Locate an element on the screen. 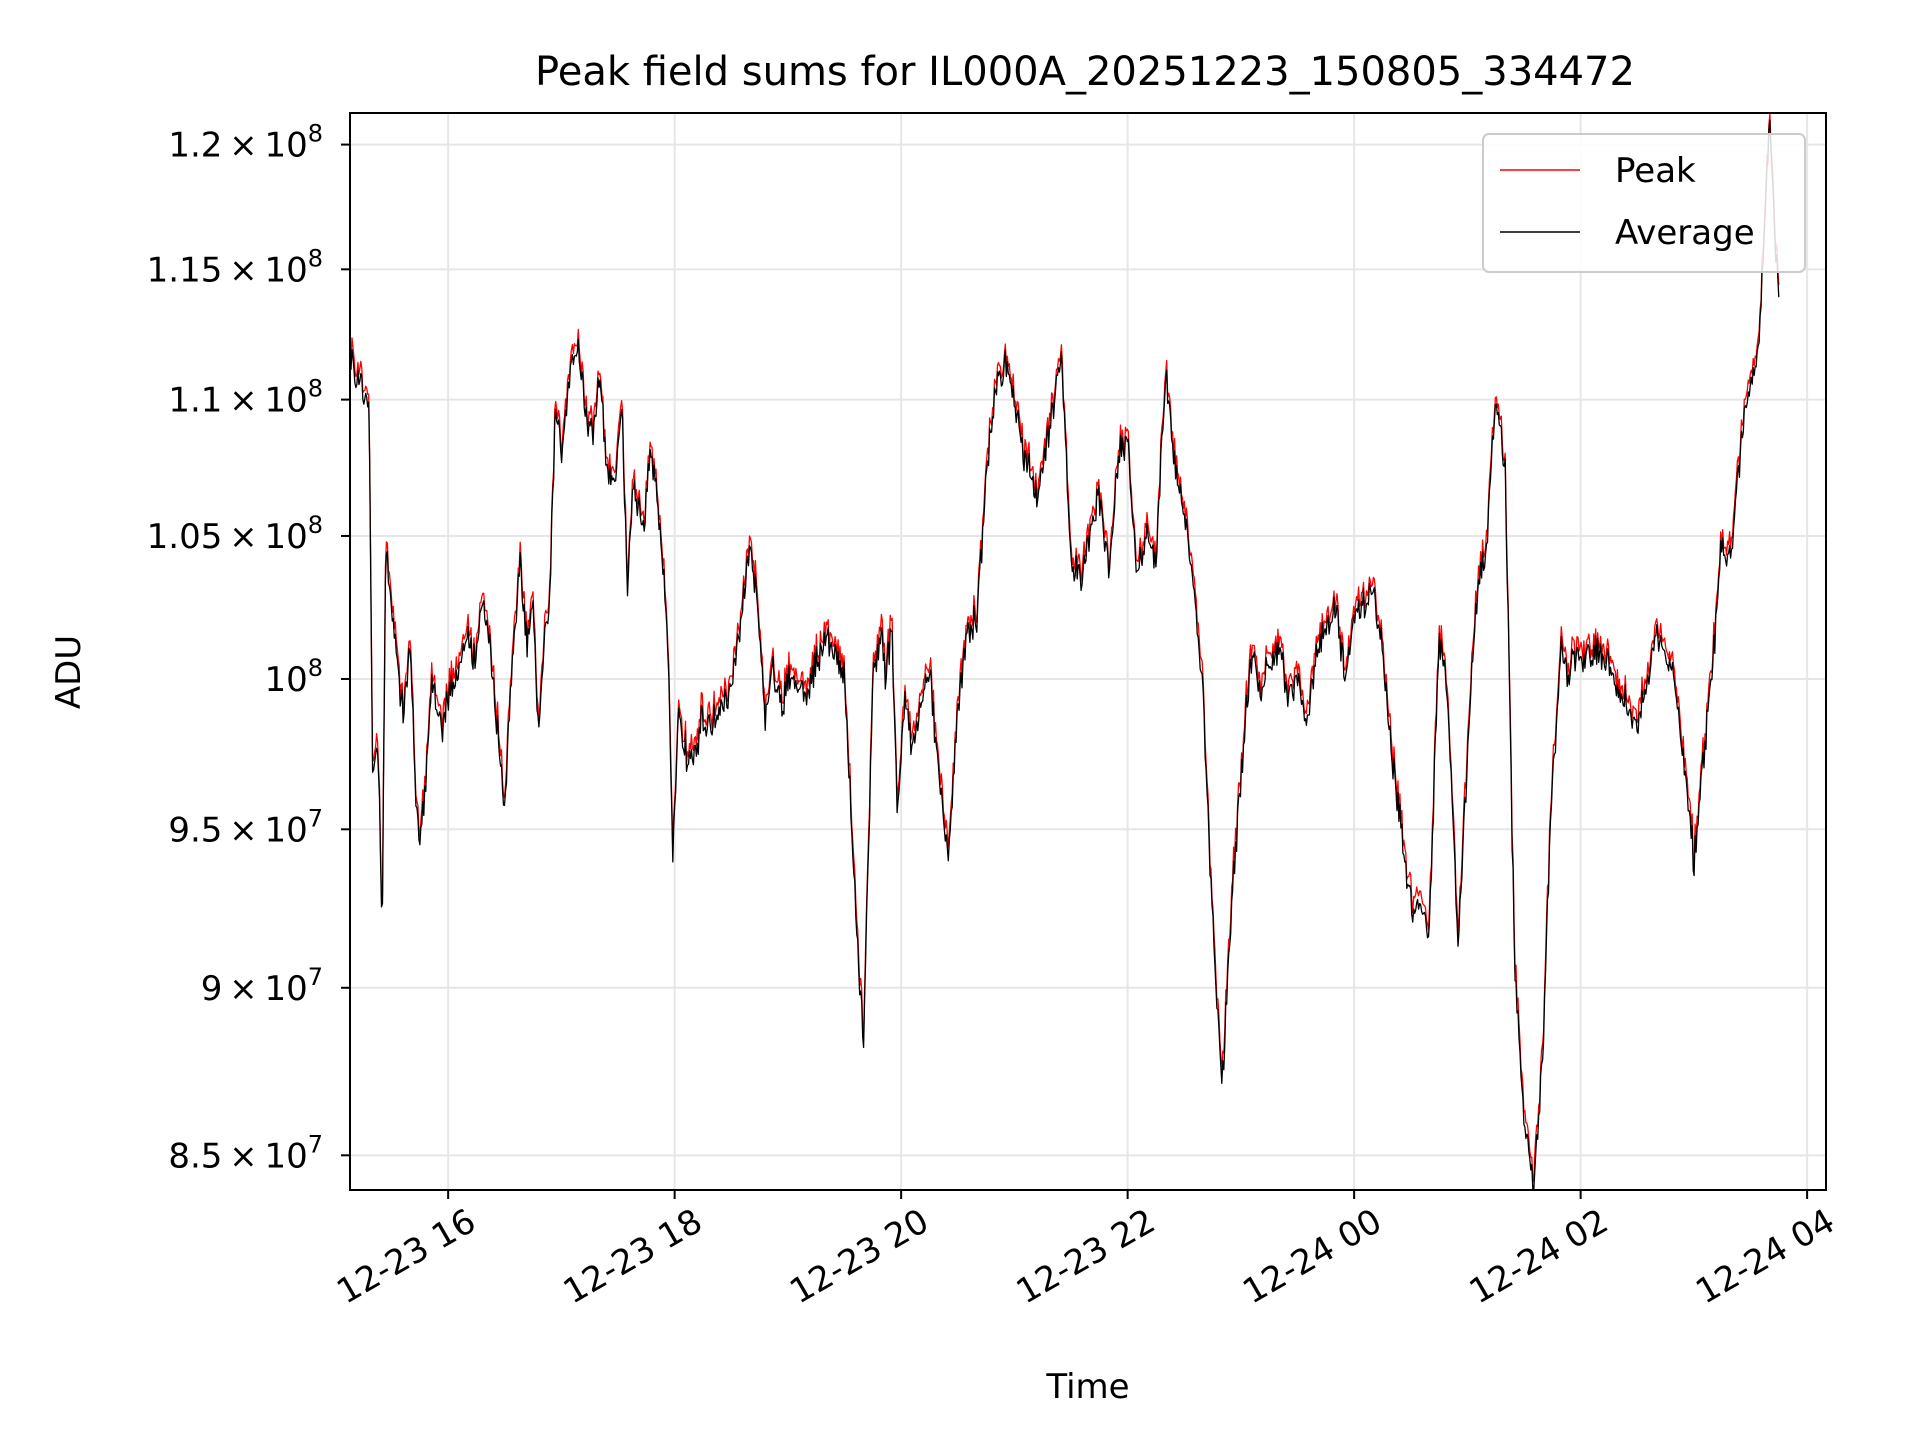 This screenshot has height=1440, width=1920. legend-peak-label: Peak is located at coordinates (1655, 171).